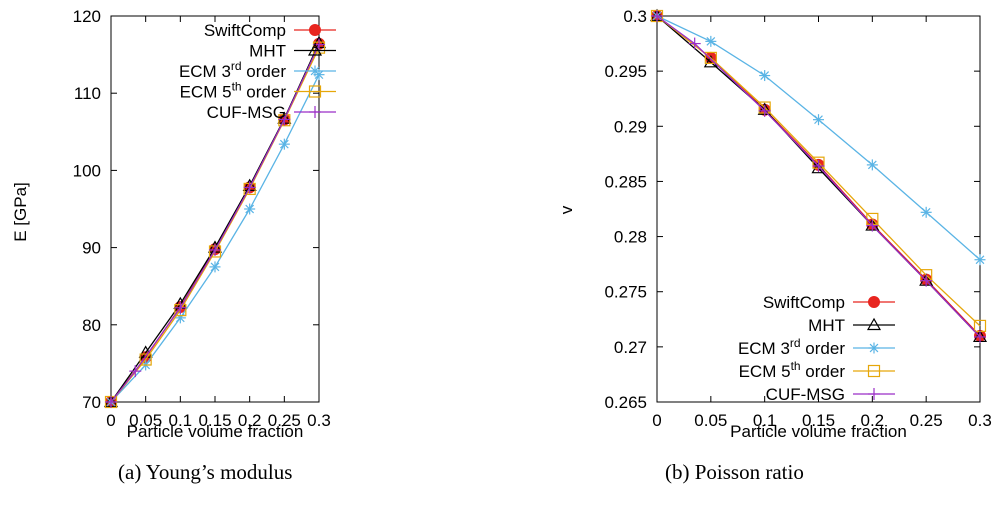 The image size is (998, 517). I want to click on y-tick-label: 100, so click(87, 170).